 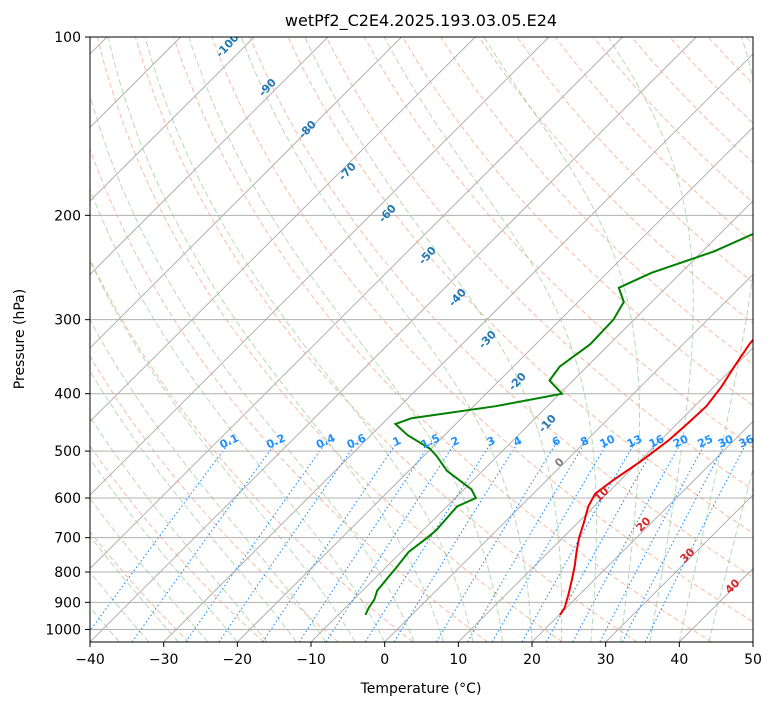 What do you see at coordinates (705, 441) in the screenshot?
I see `mixing-ratio-label: 25` at bounding box center [705, 441].